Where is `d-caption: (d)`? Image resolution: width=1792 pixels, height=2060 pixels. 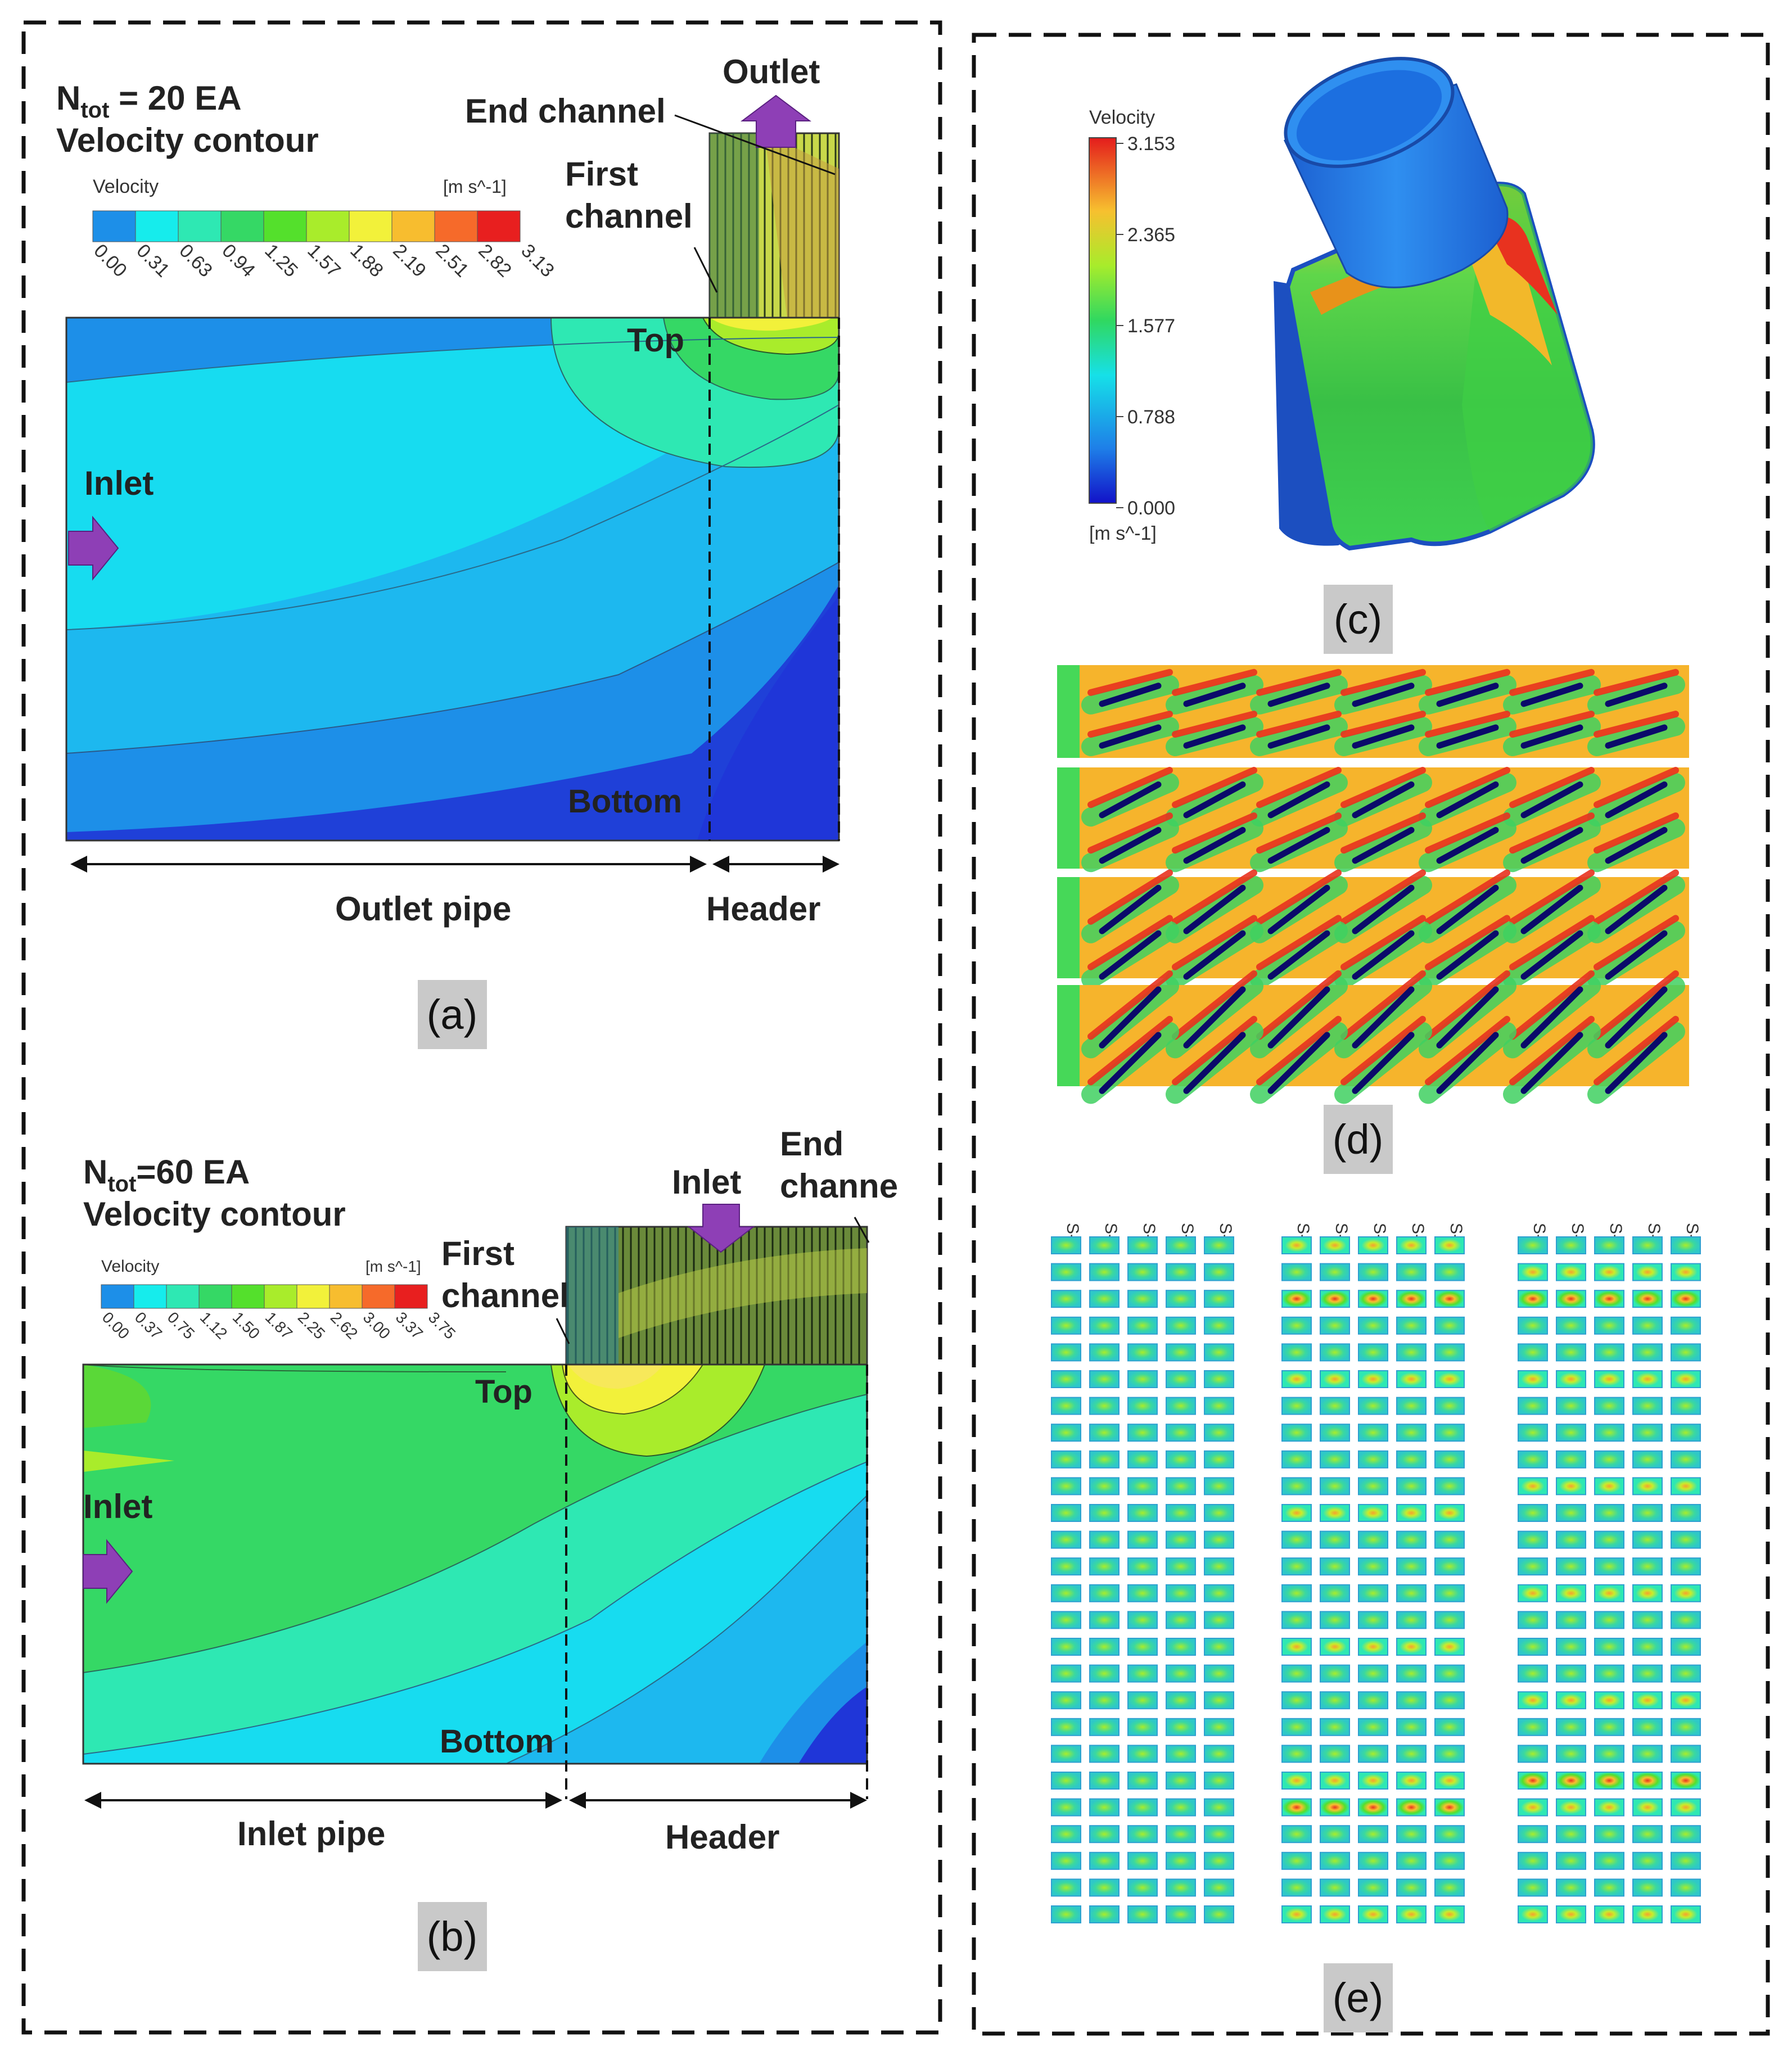
d-caption: (d) is located at coordinates (1358, 1139).